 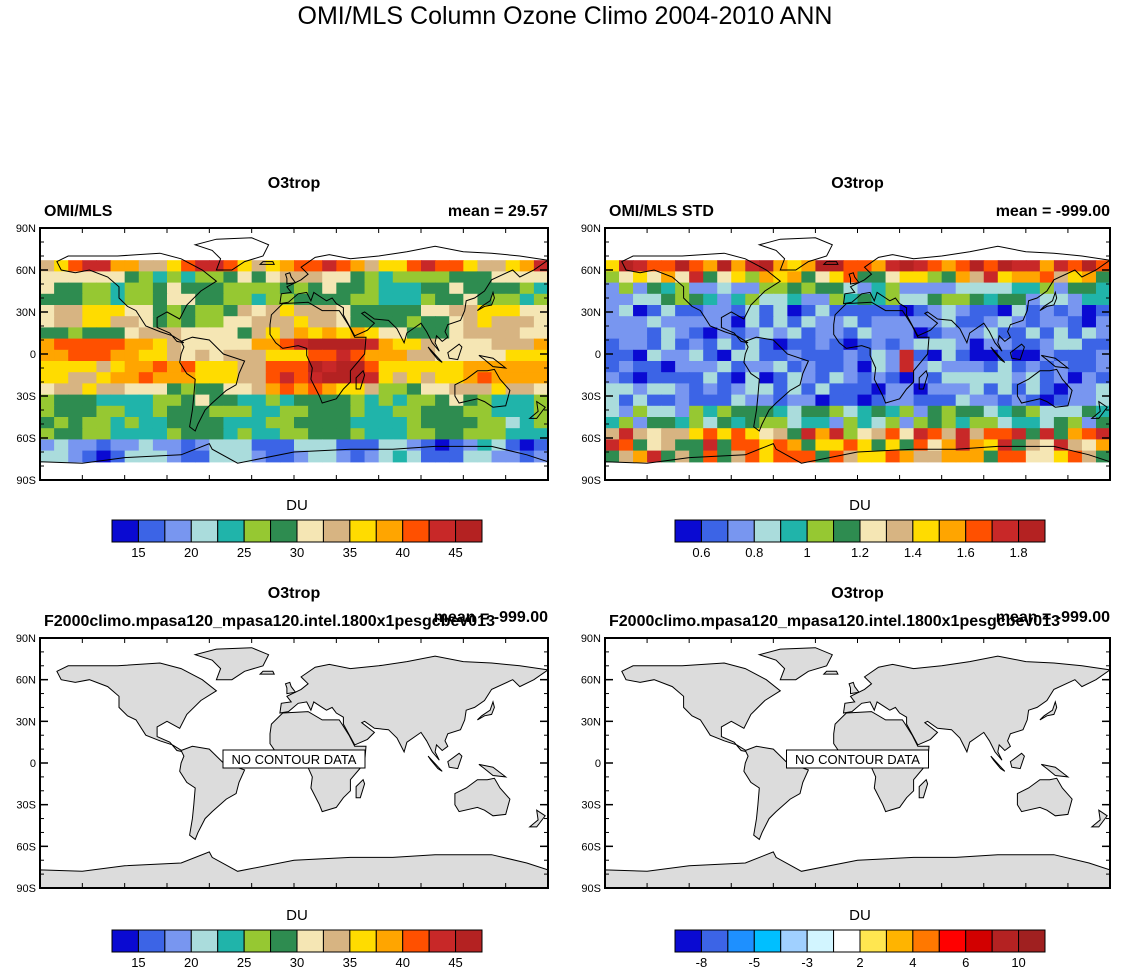 I want to click on iceland-outline, so click(x=267, y=263).